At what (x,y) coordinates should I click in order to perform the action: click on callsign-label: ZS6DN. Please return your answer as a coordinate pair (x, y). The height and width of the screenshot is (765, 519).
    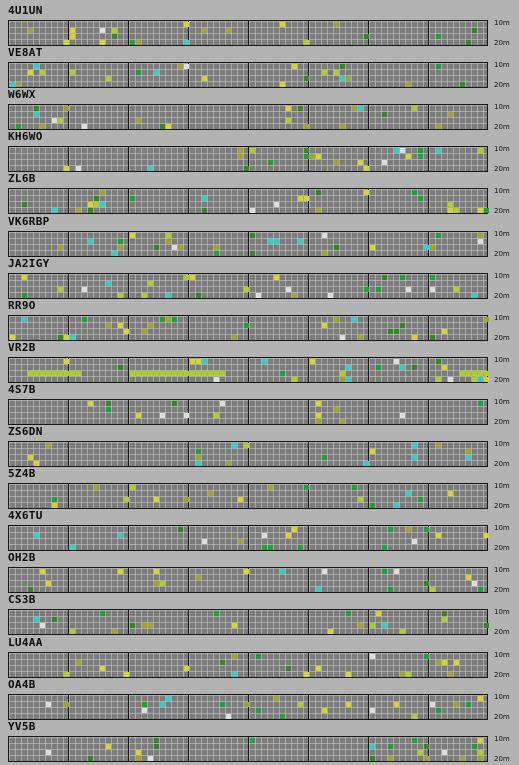
    Looking at the image, I should click on (25, 431).